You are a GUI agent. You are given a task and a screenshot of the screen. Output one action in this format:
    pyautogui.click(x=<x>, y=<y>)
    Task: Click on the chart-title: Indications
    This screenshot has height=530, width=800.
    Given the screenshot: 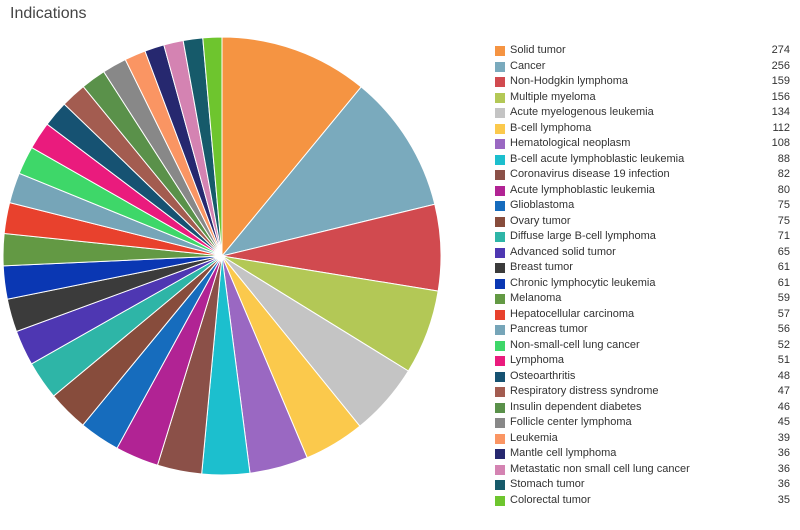 What is the action you would take?
    pyautogui.click(x=48, y=13)
    